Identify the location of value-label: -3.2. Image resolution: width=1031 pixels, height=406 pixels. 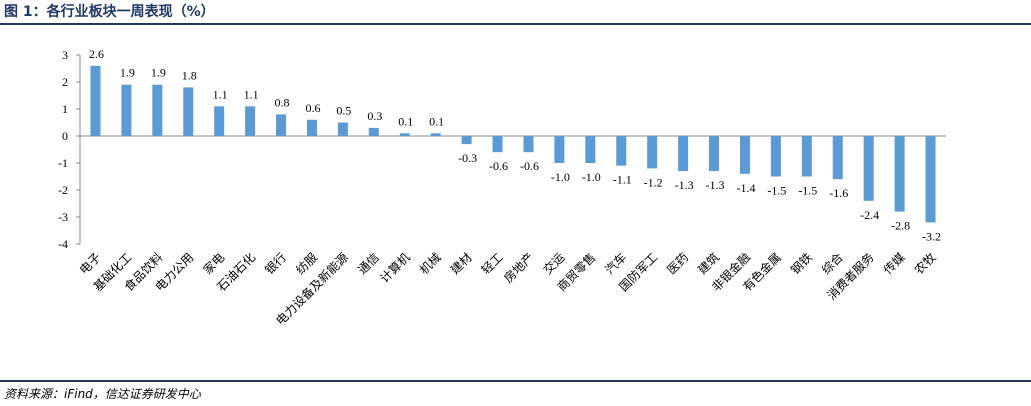
(931, 236).